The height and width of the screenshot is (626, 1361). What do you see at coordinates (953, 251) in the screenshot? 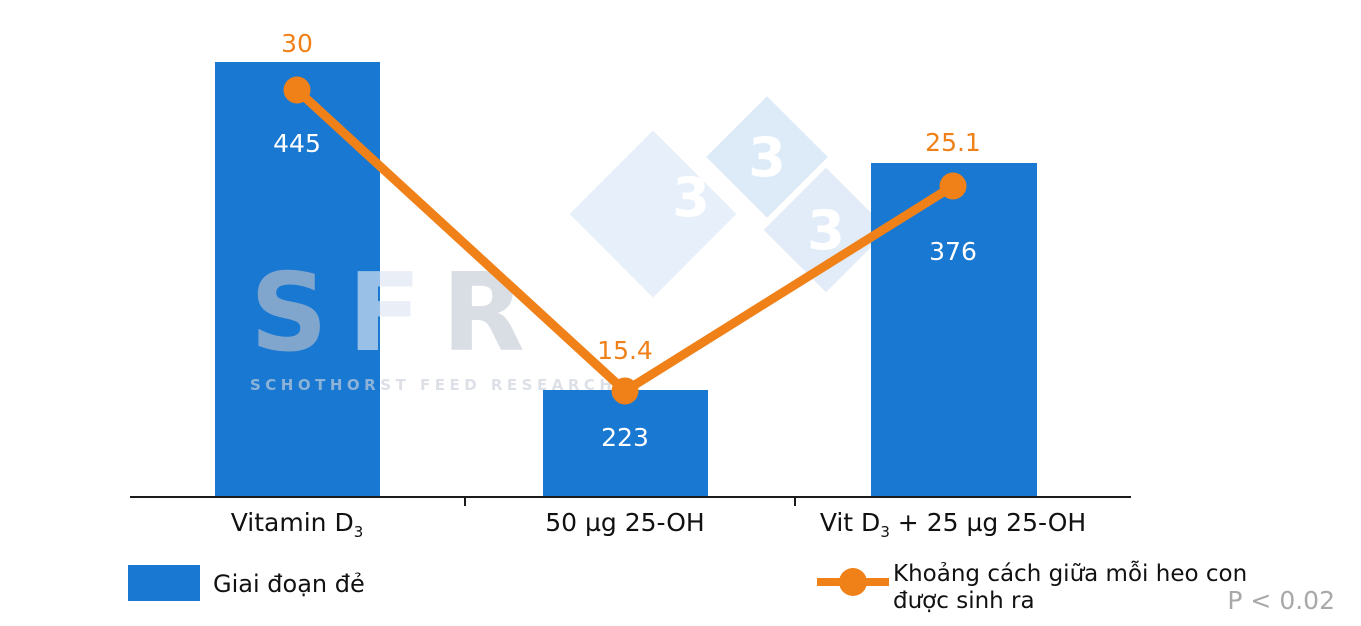
I see `bar-value-label: 376` at bounding box center [953, 251].